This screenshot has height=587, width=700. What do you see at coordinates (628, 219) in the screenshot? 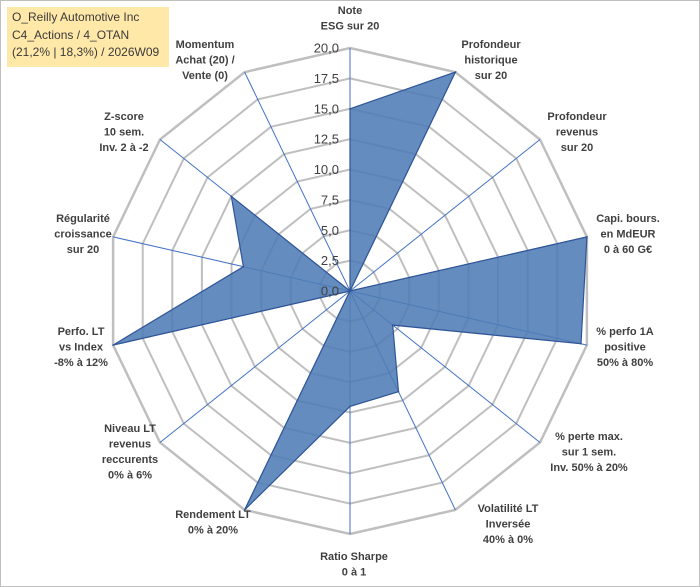
I see `axis-label-line: Capi. bours.` at bounding box center [628, 219].